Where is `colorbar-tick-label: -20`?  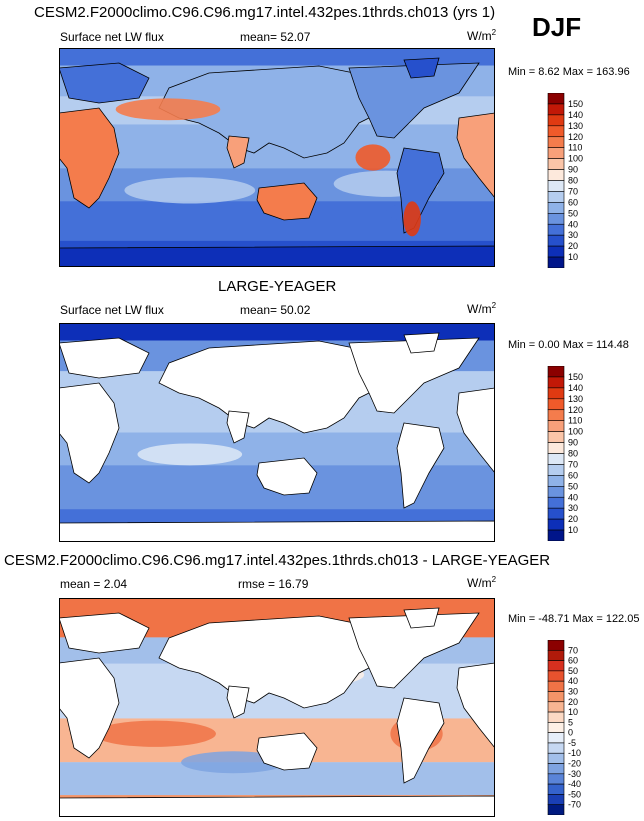
colorbar-tick-label: -20 is located at coordinates (574, 764).